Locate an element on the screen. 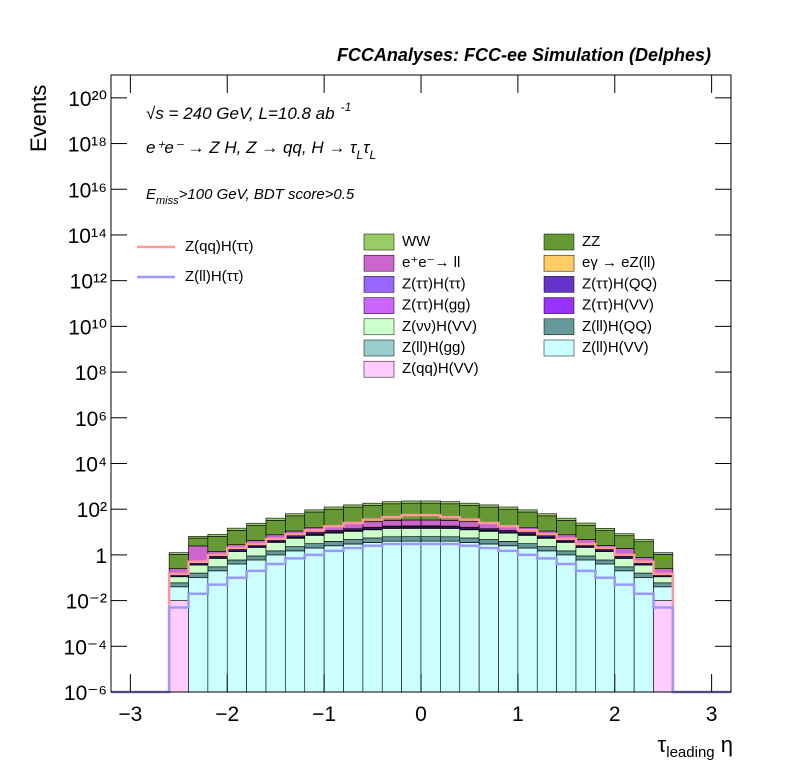  y-tick-label: 10⁶ is located at coordinates (91, 419).